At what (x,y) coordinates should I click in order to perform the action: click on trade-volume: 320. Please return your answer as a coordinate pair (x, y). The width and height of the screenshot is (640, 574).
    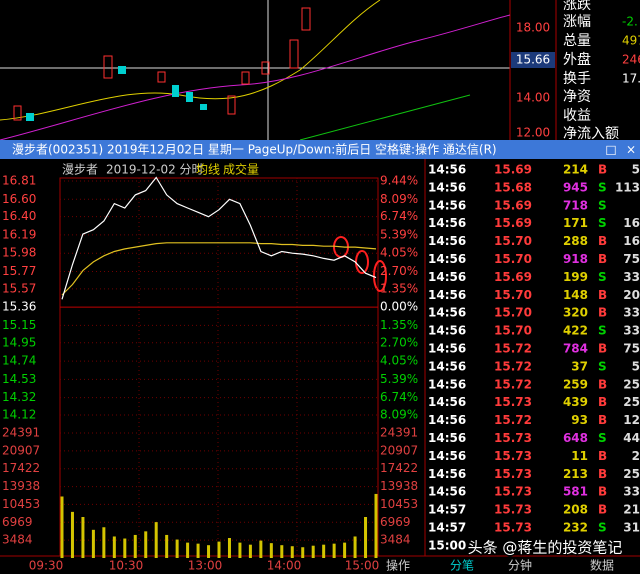
    Looking at the image, I should click on (575, 313).